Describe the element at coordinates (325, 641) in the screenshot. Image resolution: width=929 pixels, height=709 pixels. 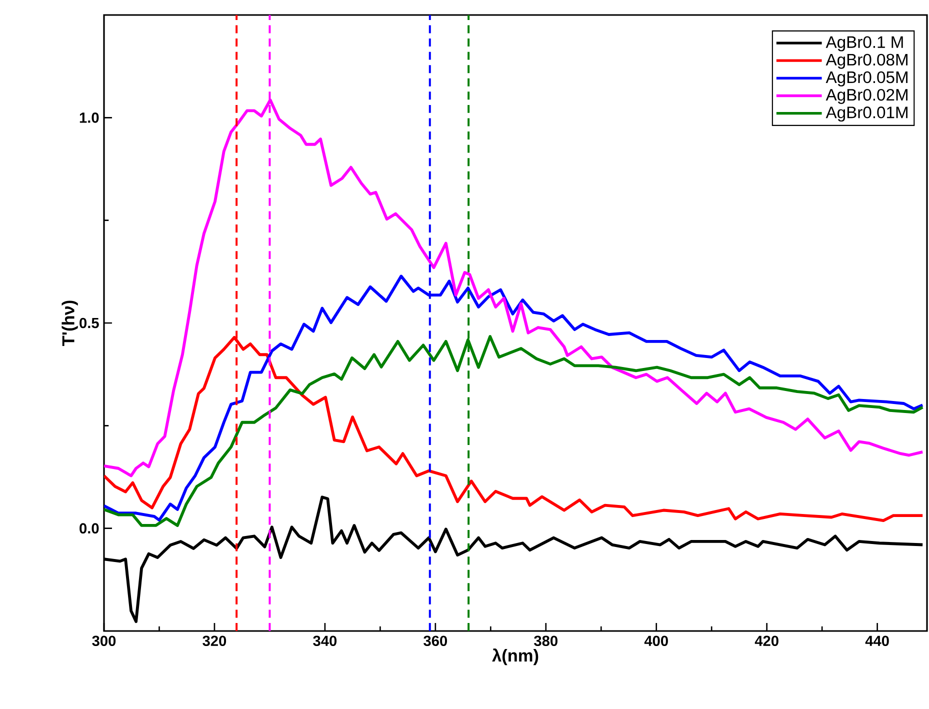
I see `x-tick-label: 340` at that location.